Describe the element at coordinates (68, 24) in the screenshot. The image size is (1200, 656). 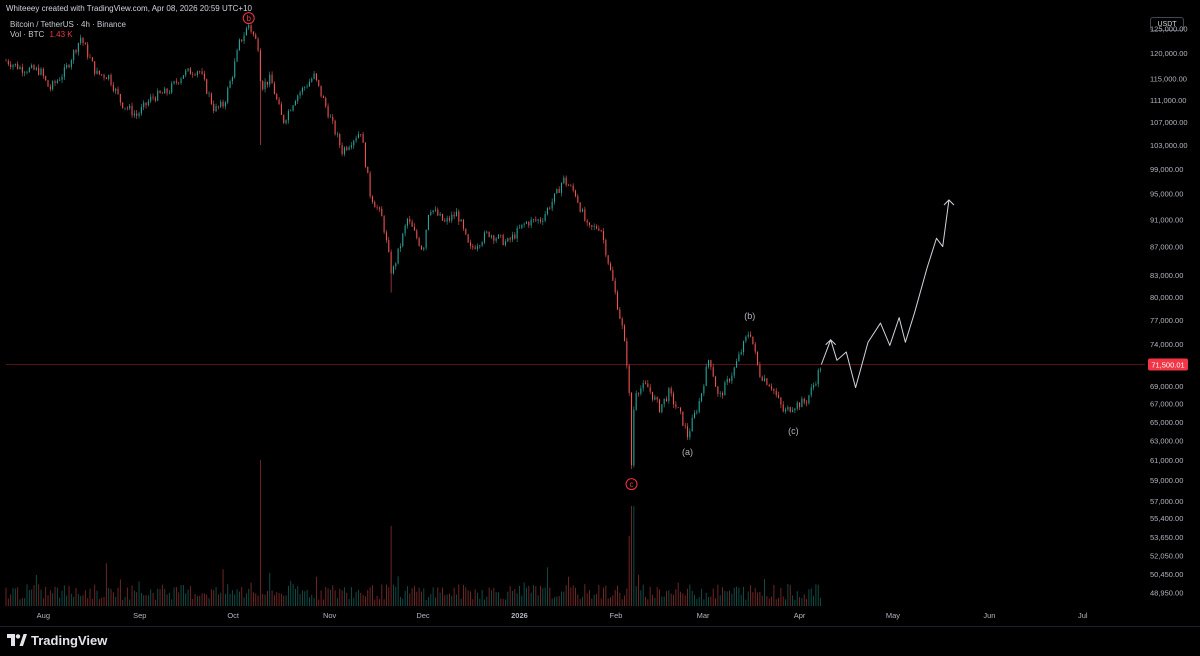
I see `symbol-title: Bitcoin / TetherUS · 4h · Binance` at that location.